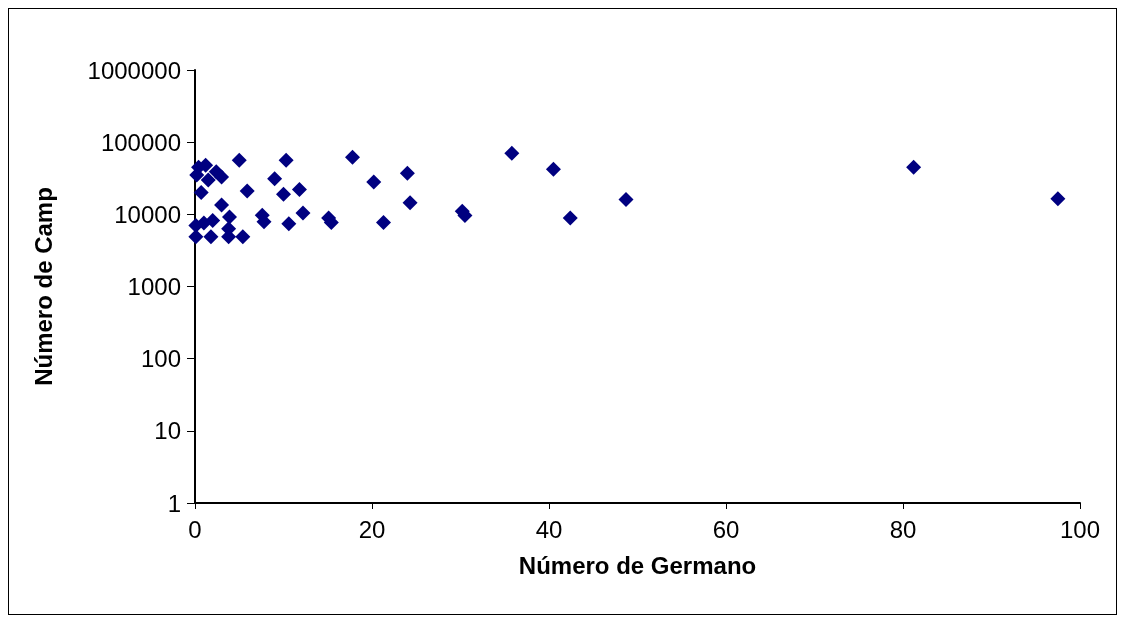  What do you see at coordinates (372, 529) in the screenshot?
I see `x-tick-label: 20` at bounding box center [372, 529].